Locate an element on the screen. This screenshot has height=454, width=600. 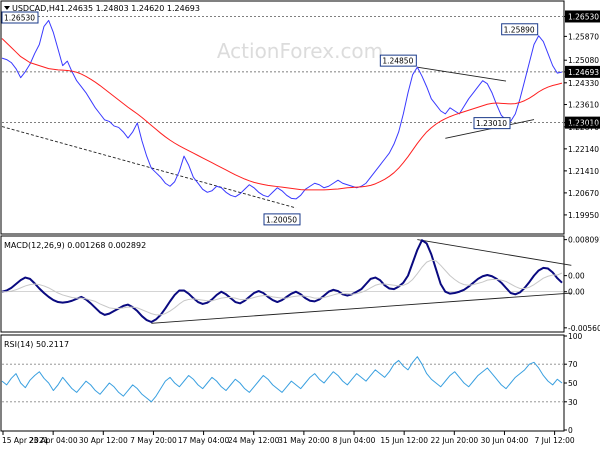
price-y-tick-label: 1.26530 is located at coordinates (583, 16).